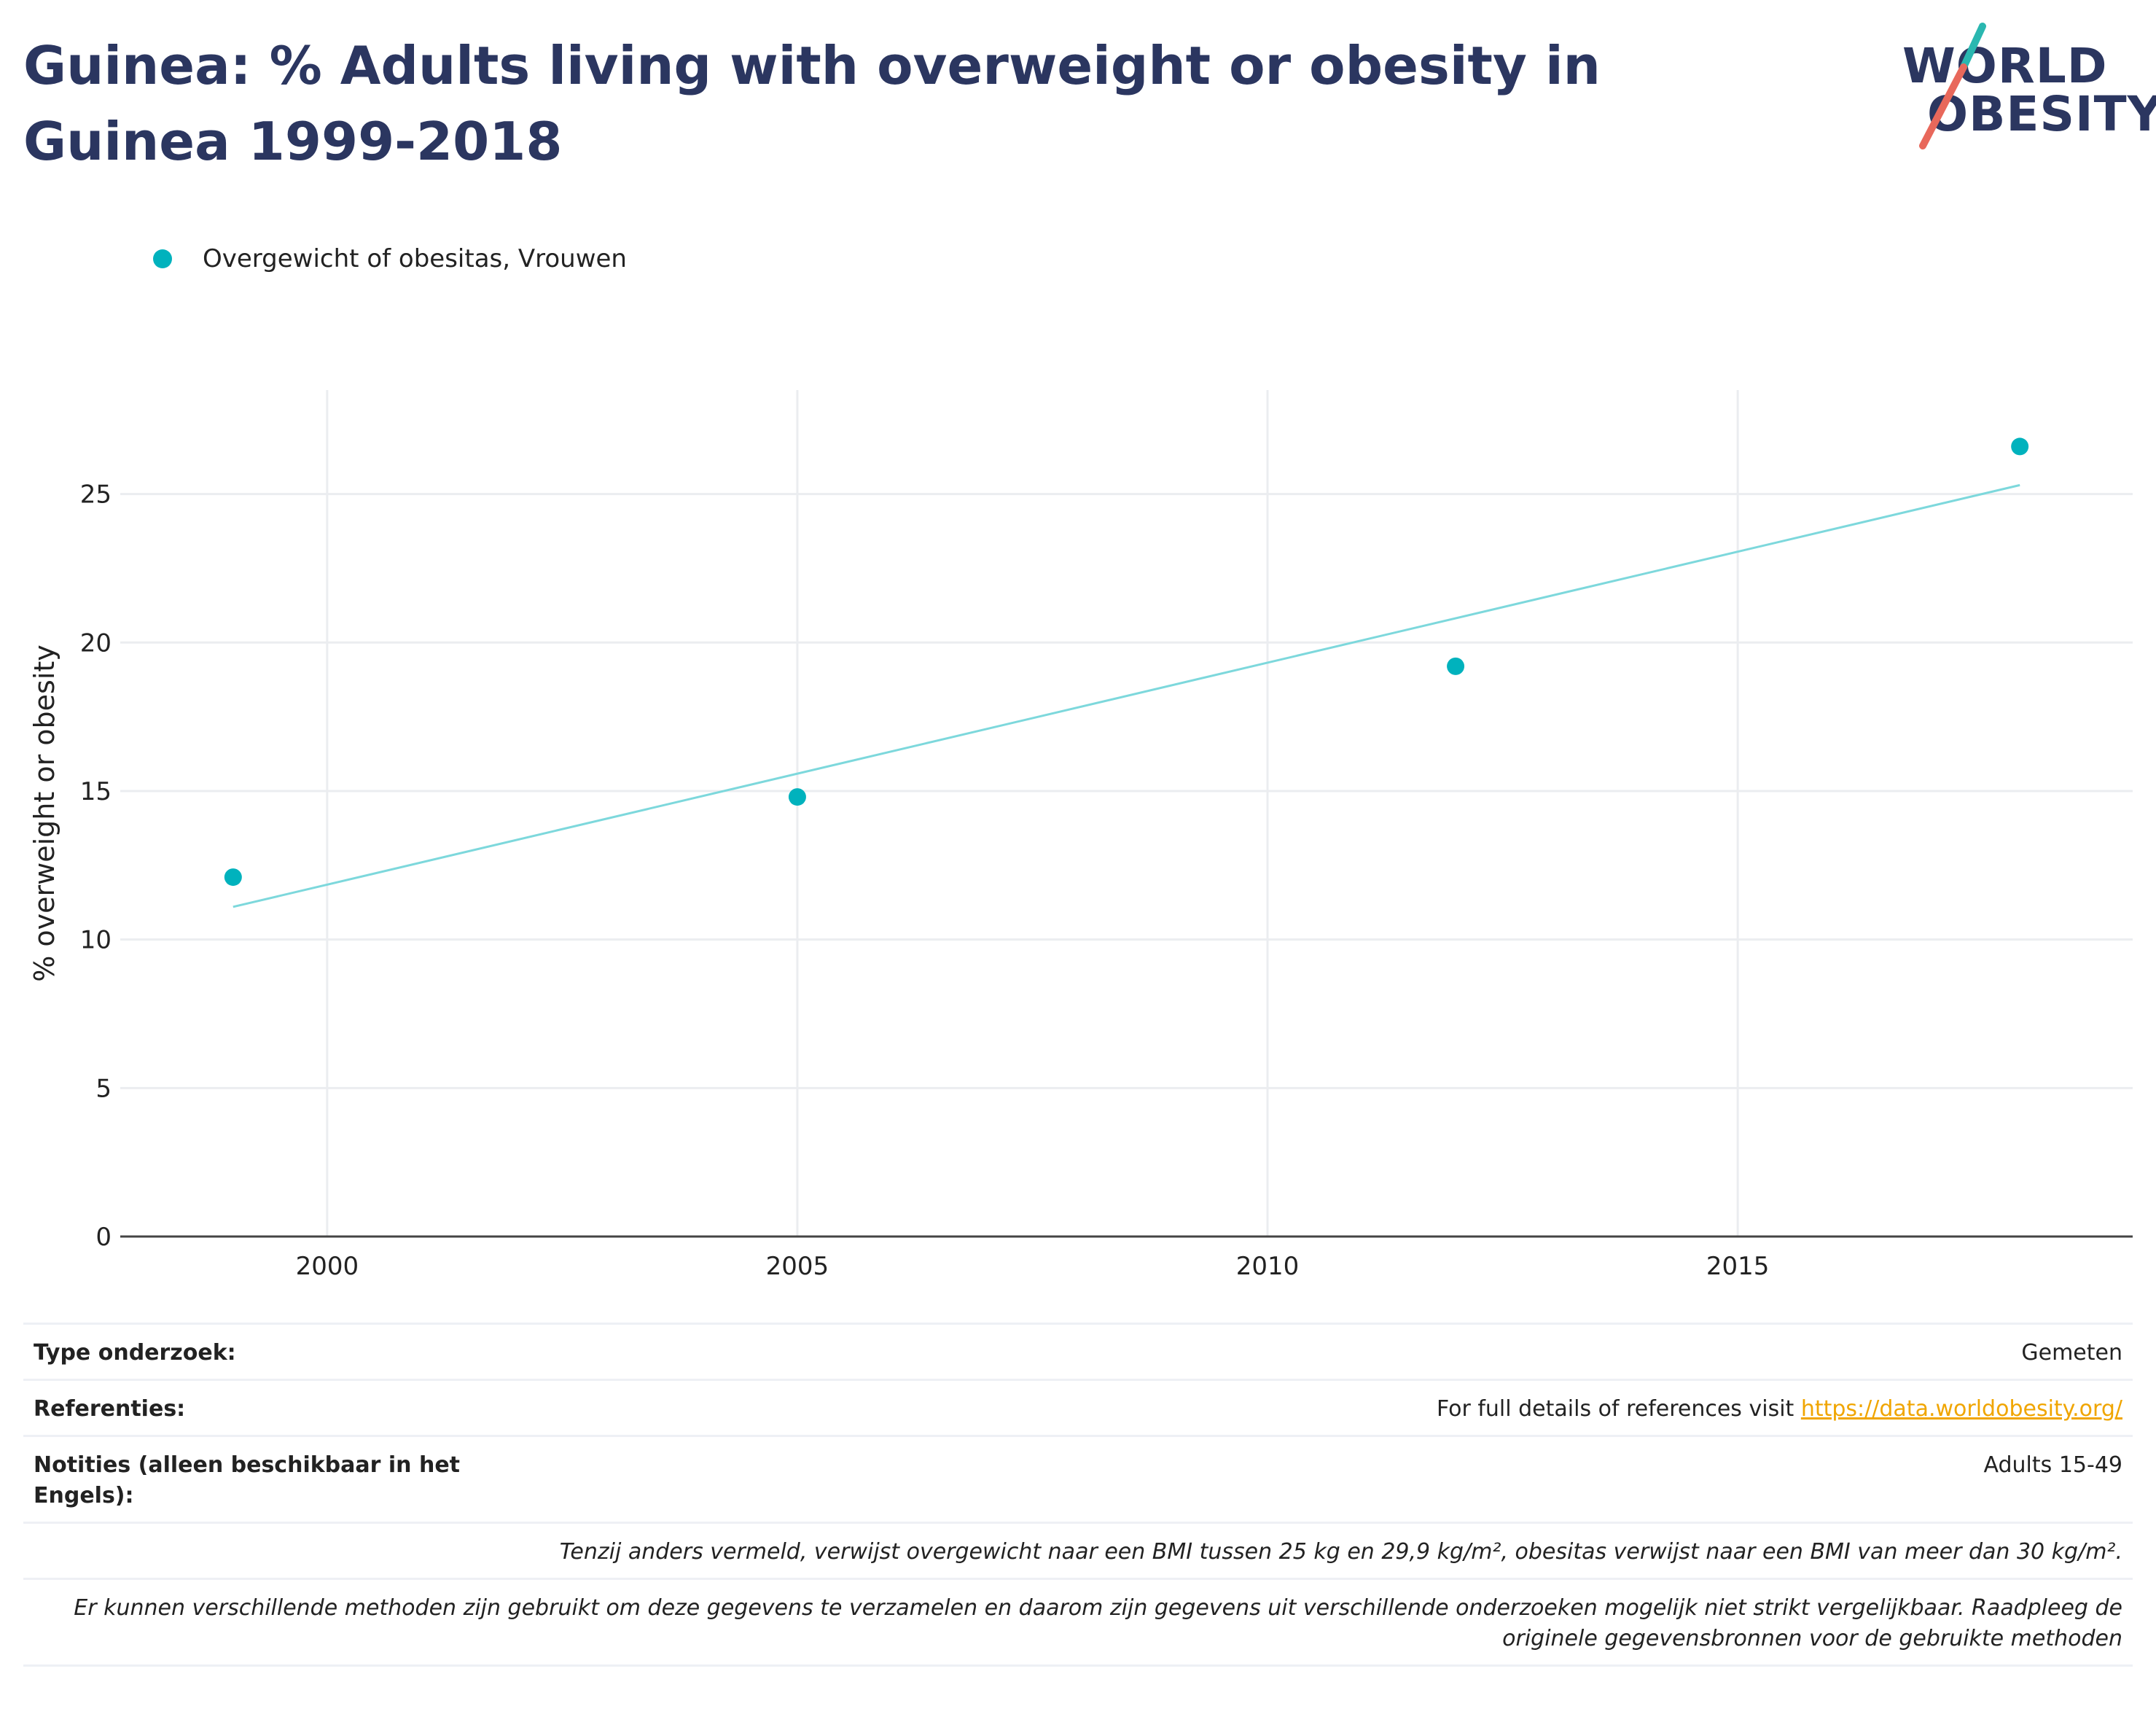  I want to click on info-bottom-border, so click(1078, 1665).